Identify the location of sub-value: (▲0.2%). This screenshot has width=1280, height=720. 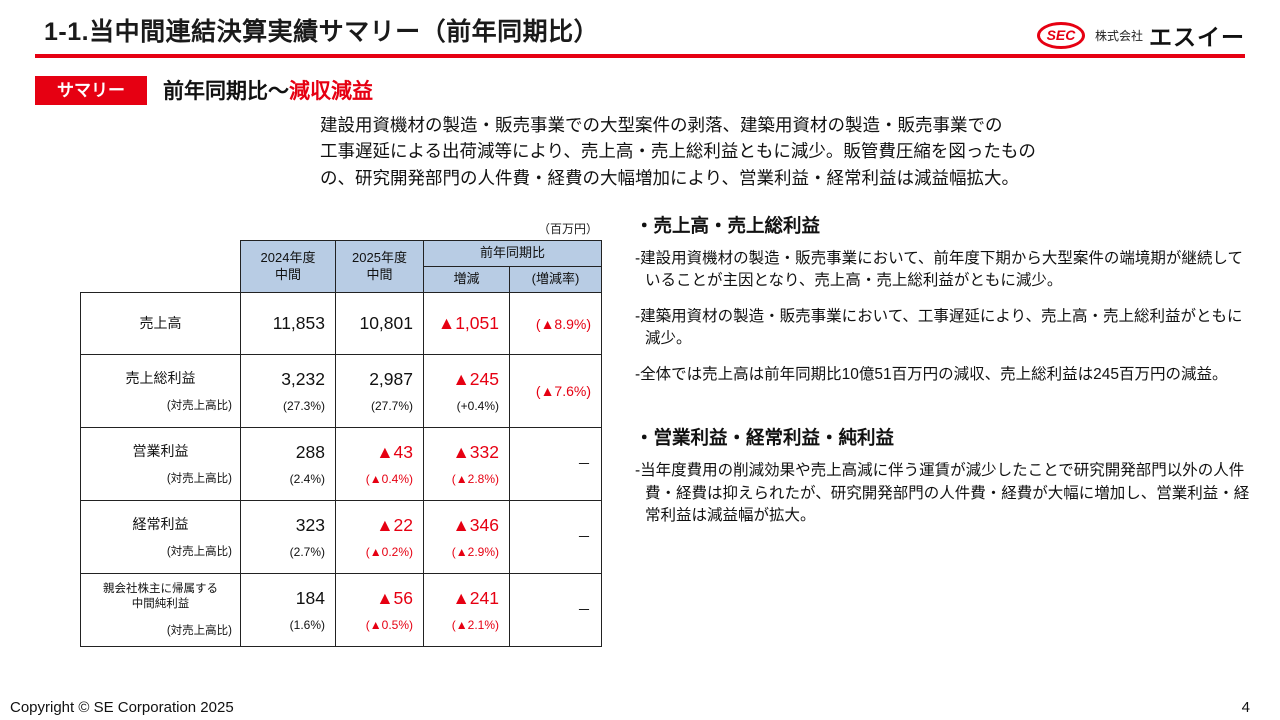
(389, 552).